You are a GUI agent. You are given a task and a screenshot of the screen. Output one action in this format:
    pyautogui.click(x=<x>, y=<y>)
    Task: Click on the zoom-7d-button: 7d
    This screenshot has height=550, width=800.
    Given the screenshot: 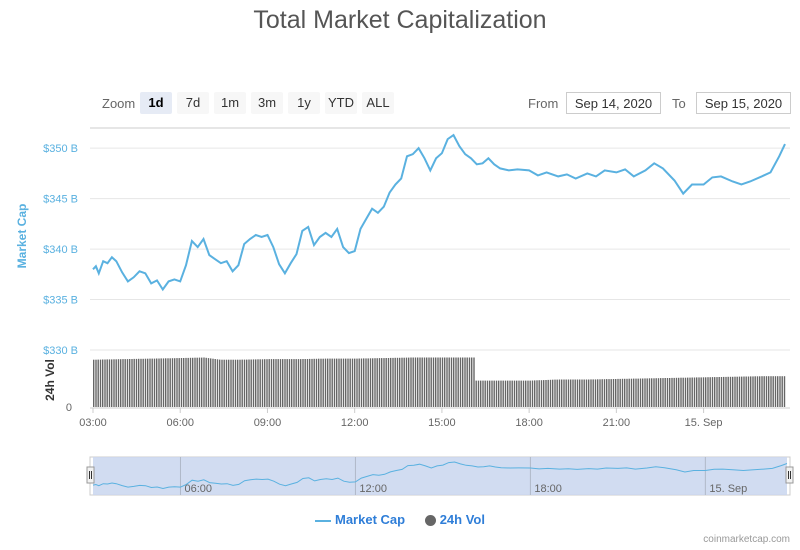 What is the action you would take?
    pyautogui.click(x=193, y=103)
    